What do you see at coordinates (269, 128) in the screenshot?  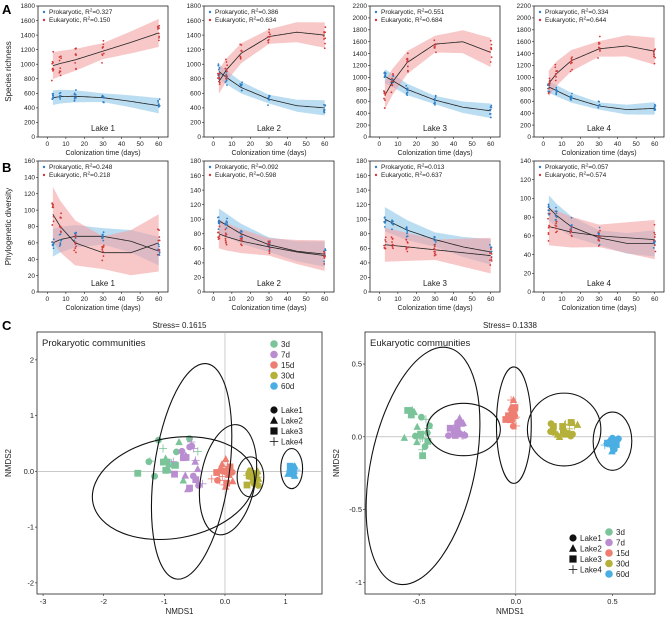 I see `chart-title: Lake 2` at bounding box center [269, 128].